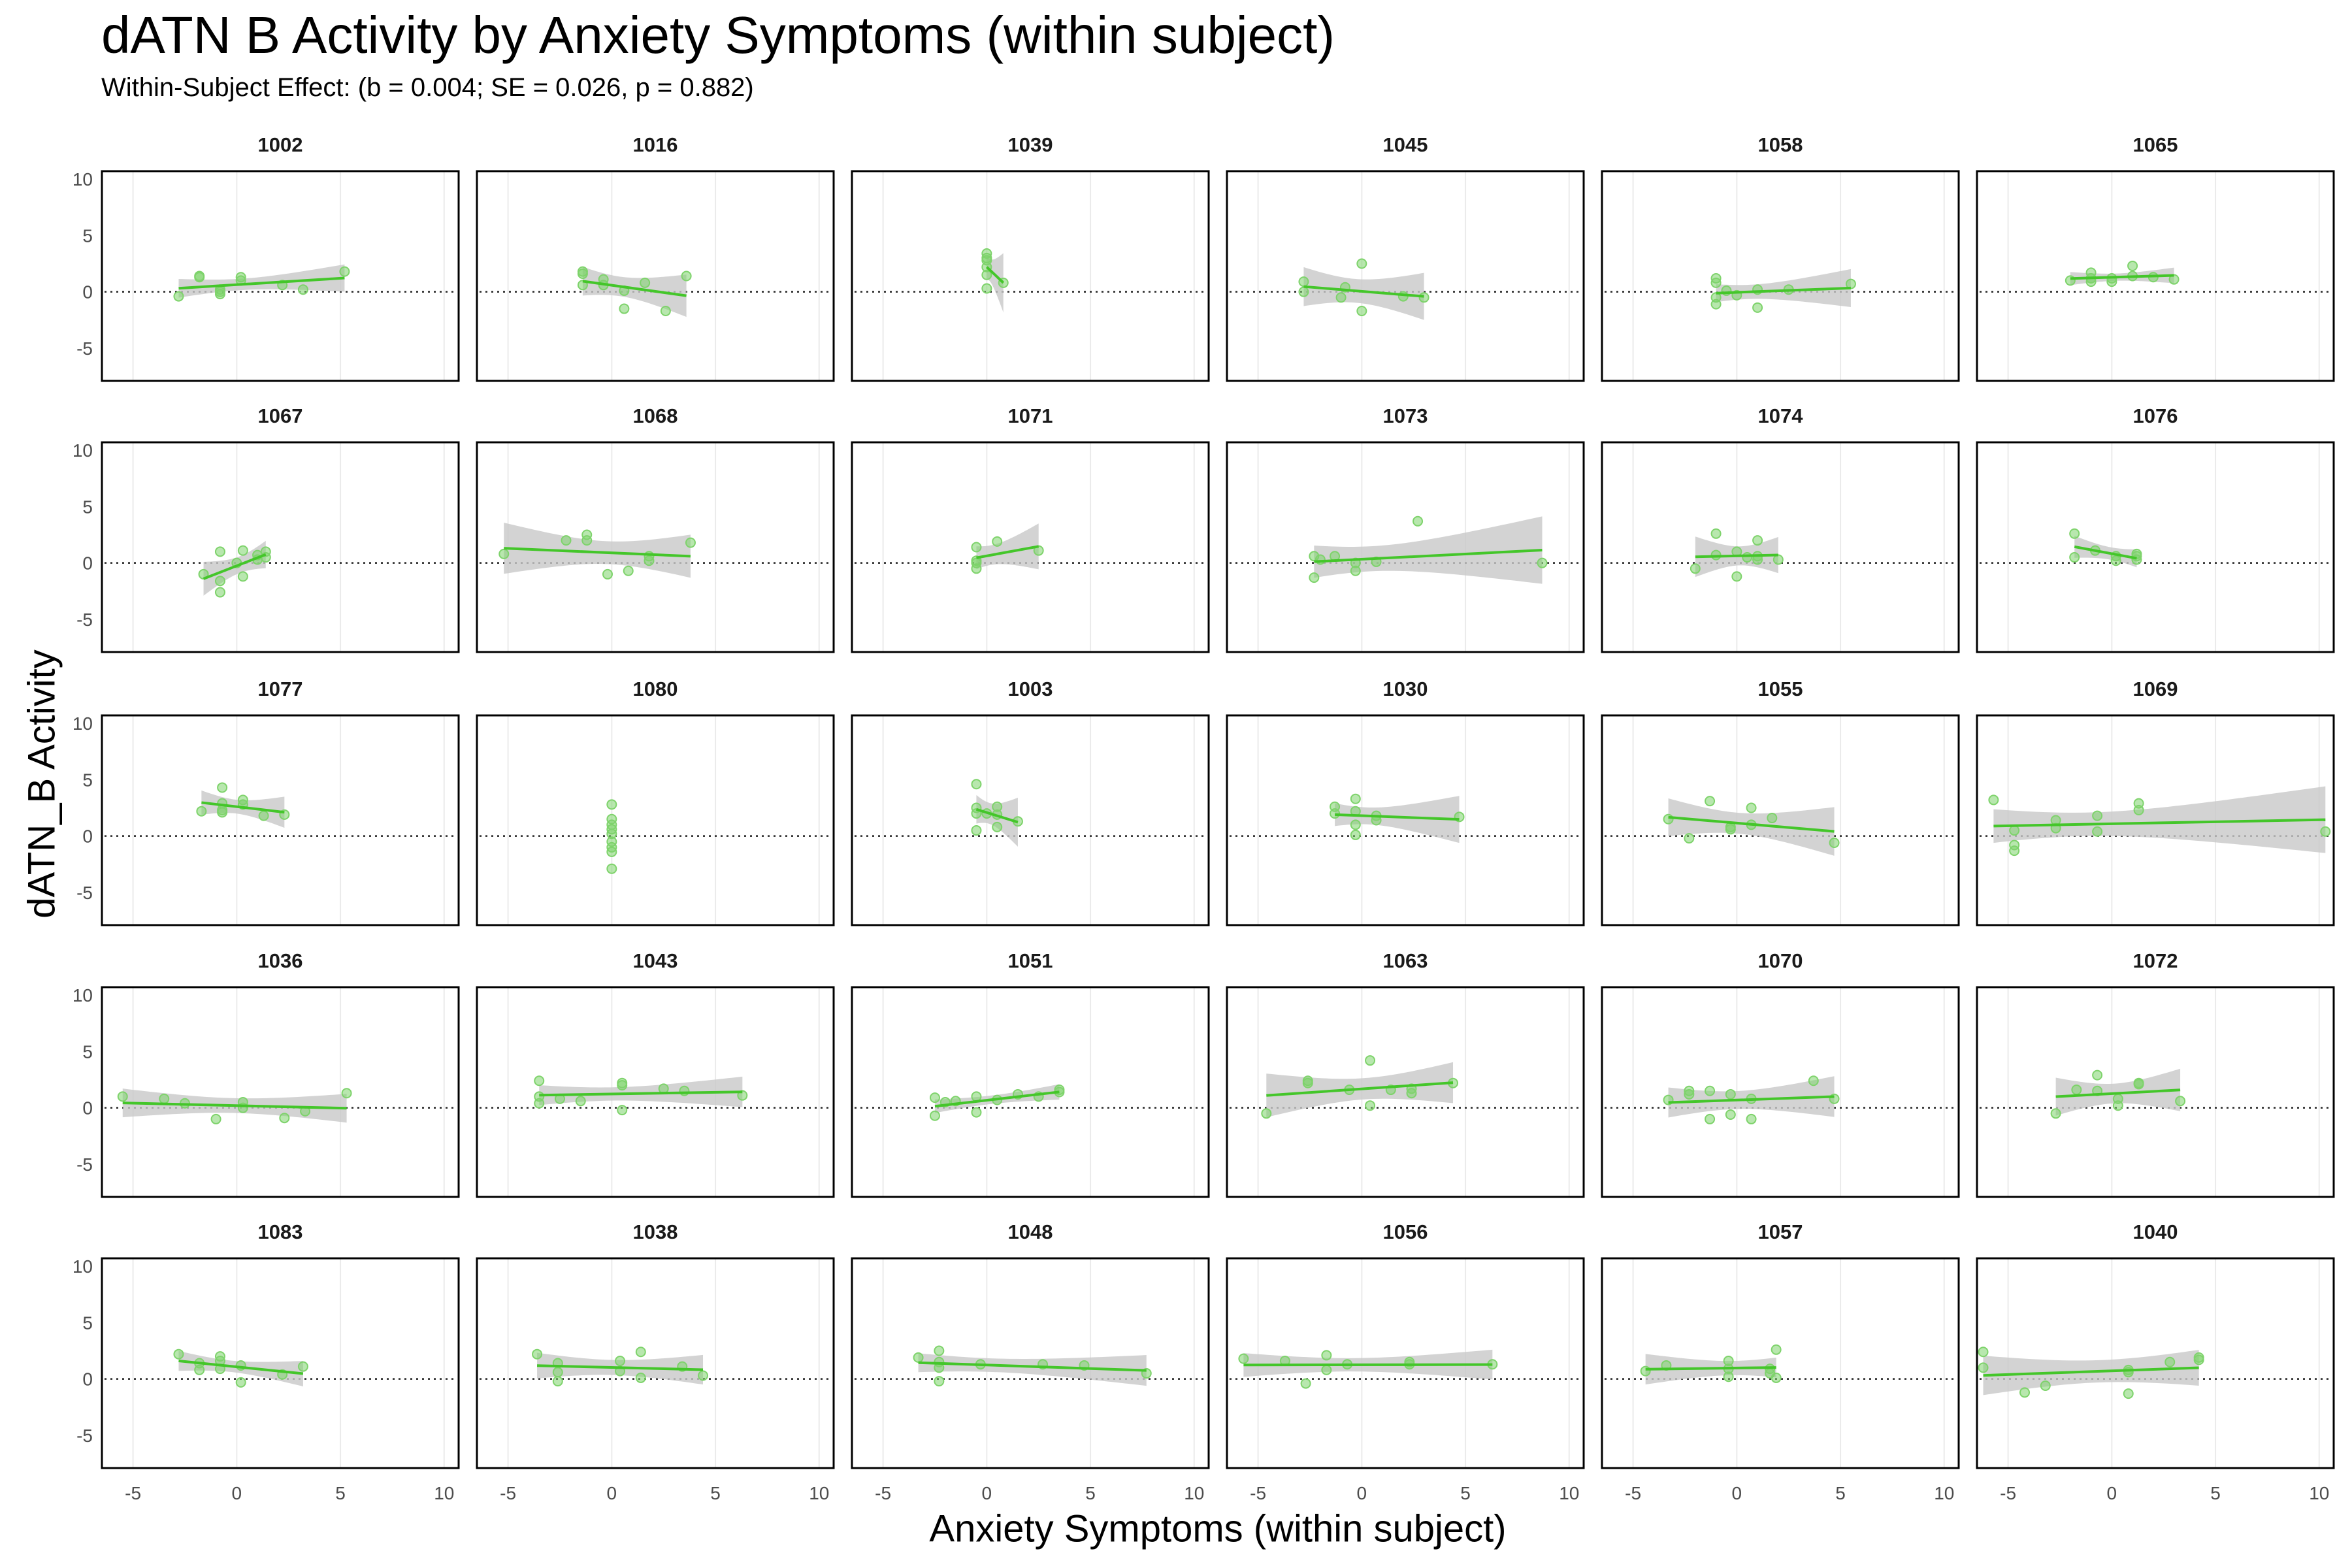 The width and height of the screenshot is (2352, 1568). I want to click on x-tick-label: 0, so click(2112, 1493).